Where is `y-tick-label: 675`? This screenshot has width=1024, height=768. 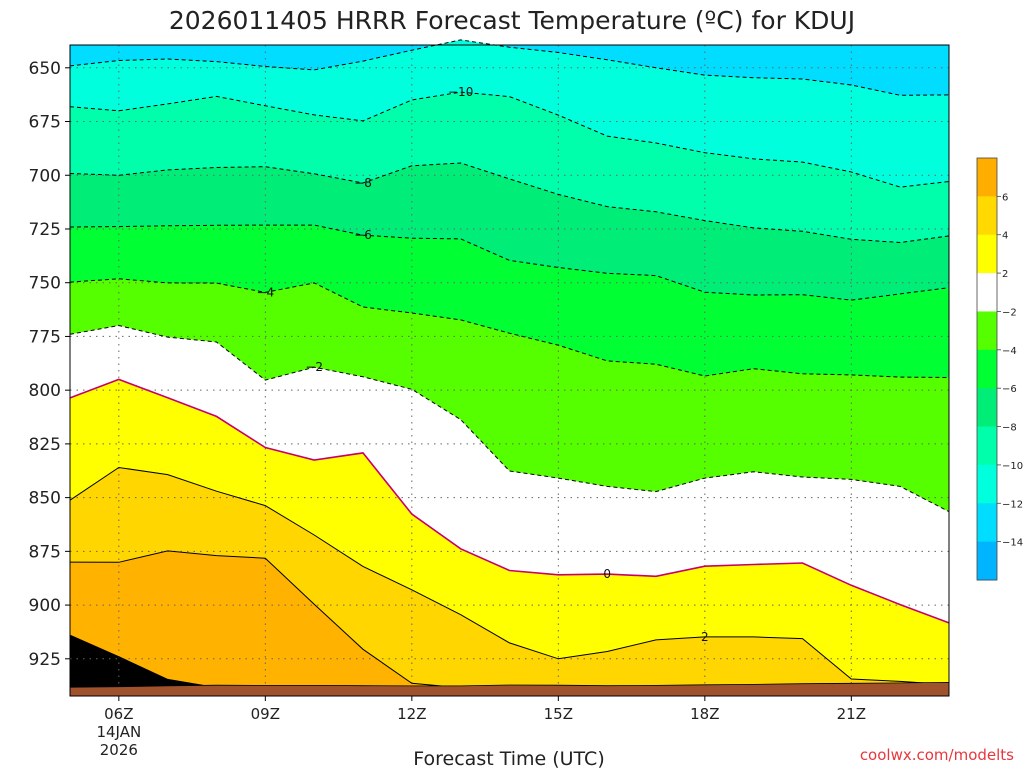 y-tick-label: 675 is located at coordinates (45, 123).